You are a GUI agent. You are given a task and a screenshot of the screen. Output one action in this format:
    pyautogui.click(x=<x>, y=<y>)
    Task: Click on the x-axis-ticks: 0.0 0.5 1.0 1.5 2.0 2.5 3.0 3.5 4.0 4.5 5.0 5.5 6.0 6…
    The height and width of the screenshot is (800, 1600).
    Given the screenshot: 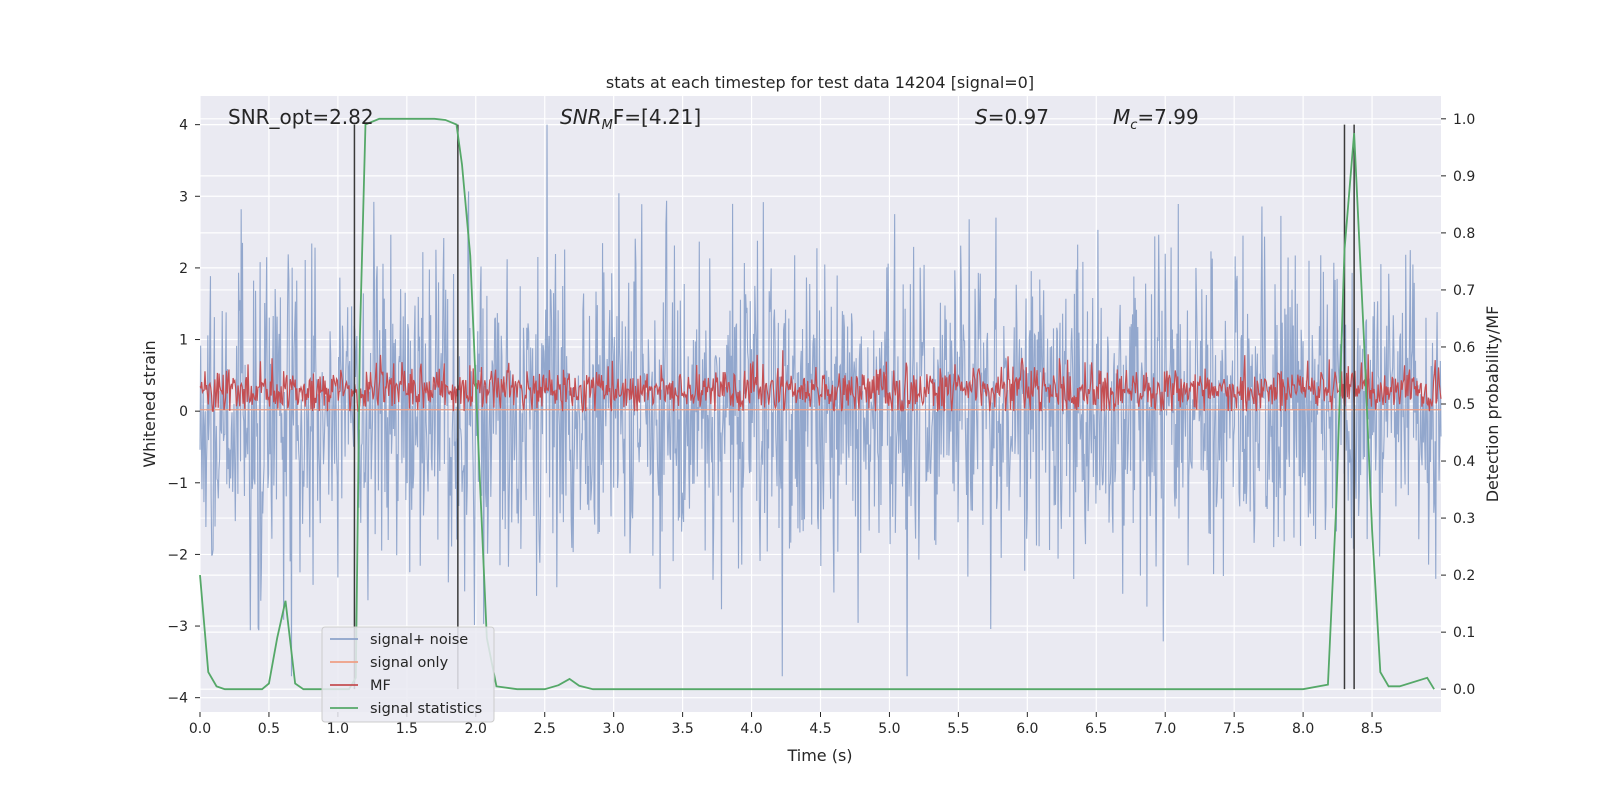 What is the action you would take?
    pyautogui.click(x=786, y=724)
    